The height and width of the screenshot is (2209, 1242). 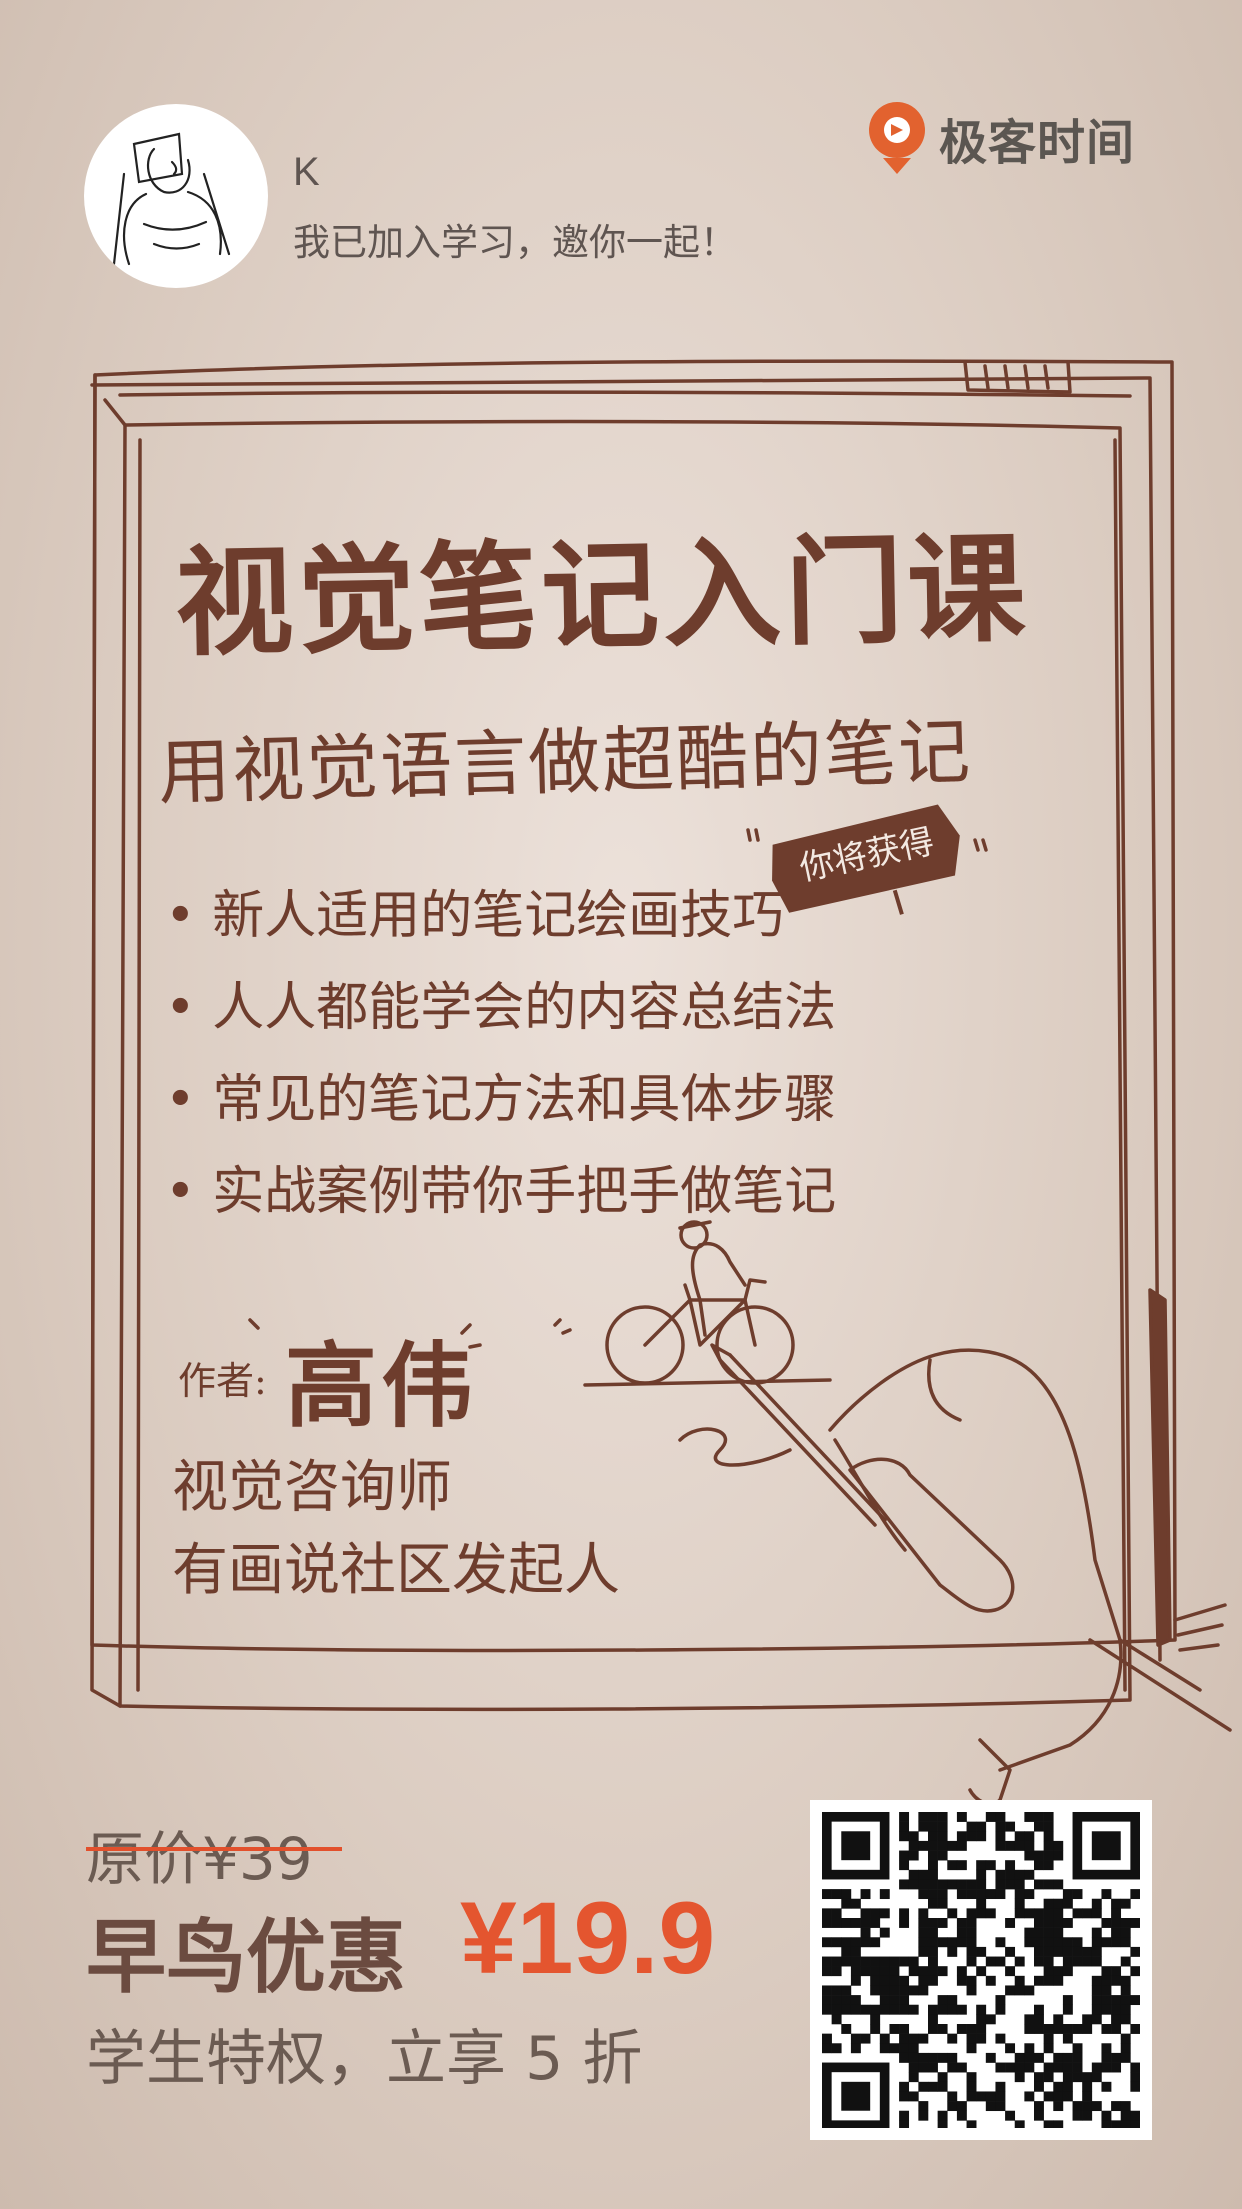 I want to click on brand-name: 极客时间, so click(x=1037, y=143).